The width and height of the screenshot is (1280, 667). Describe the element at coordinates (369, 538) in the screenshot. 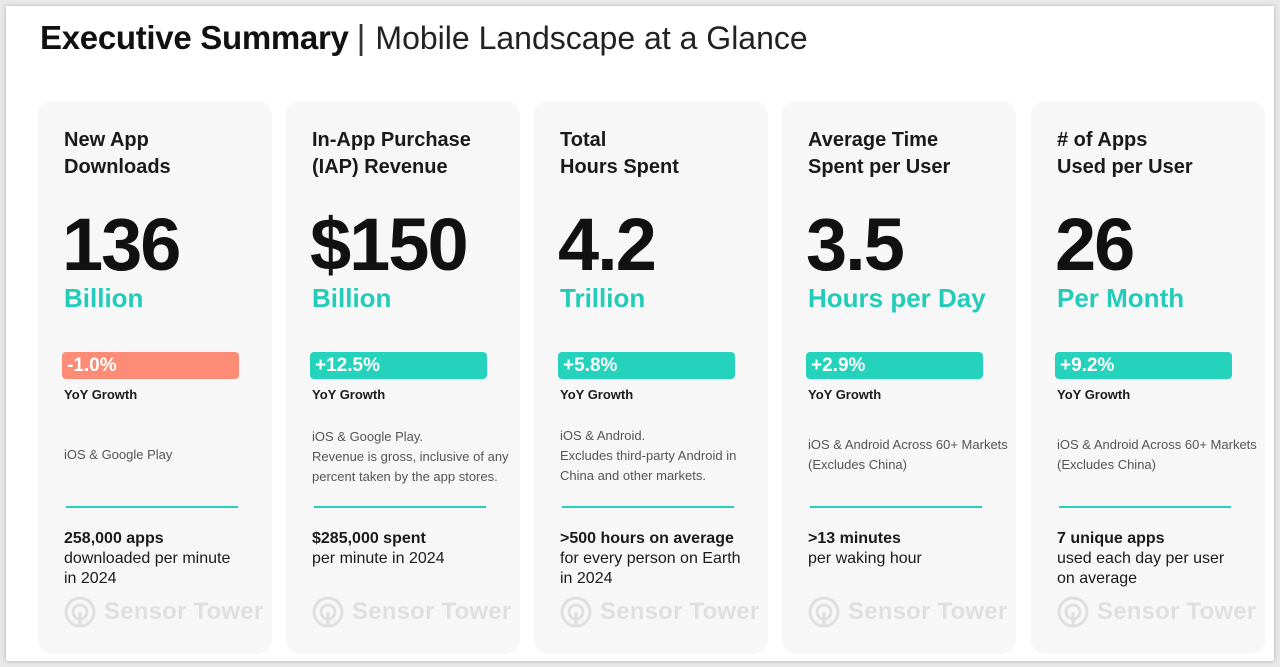

I see `stat-bold: $285,000 spent` at that location.